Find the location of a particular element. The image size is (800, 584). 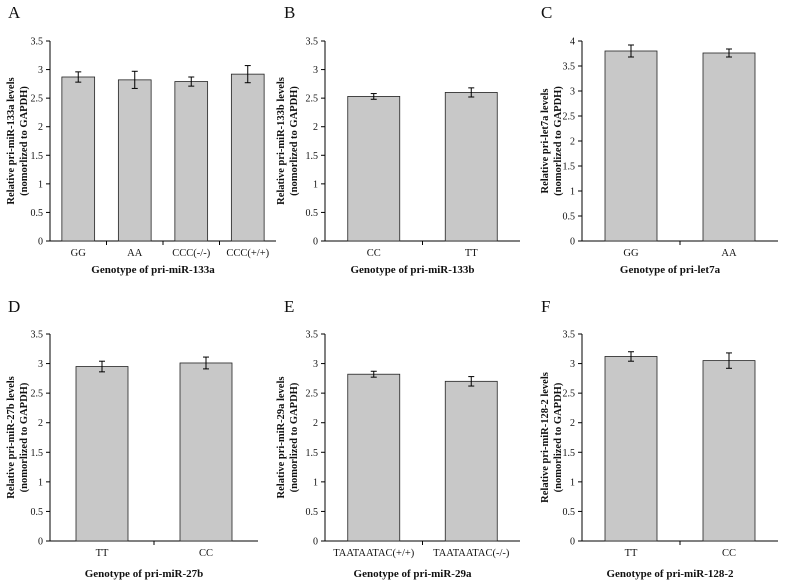

panel-letter: B is located at coordinates (289, 12).